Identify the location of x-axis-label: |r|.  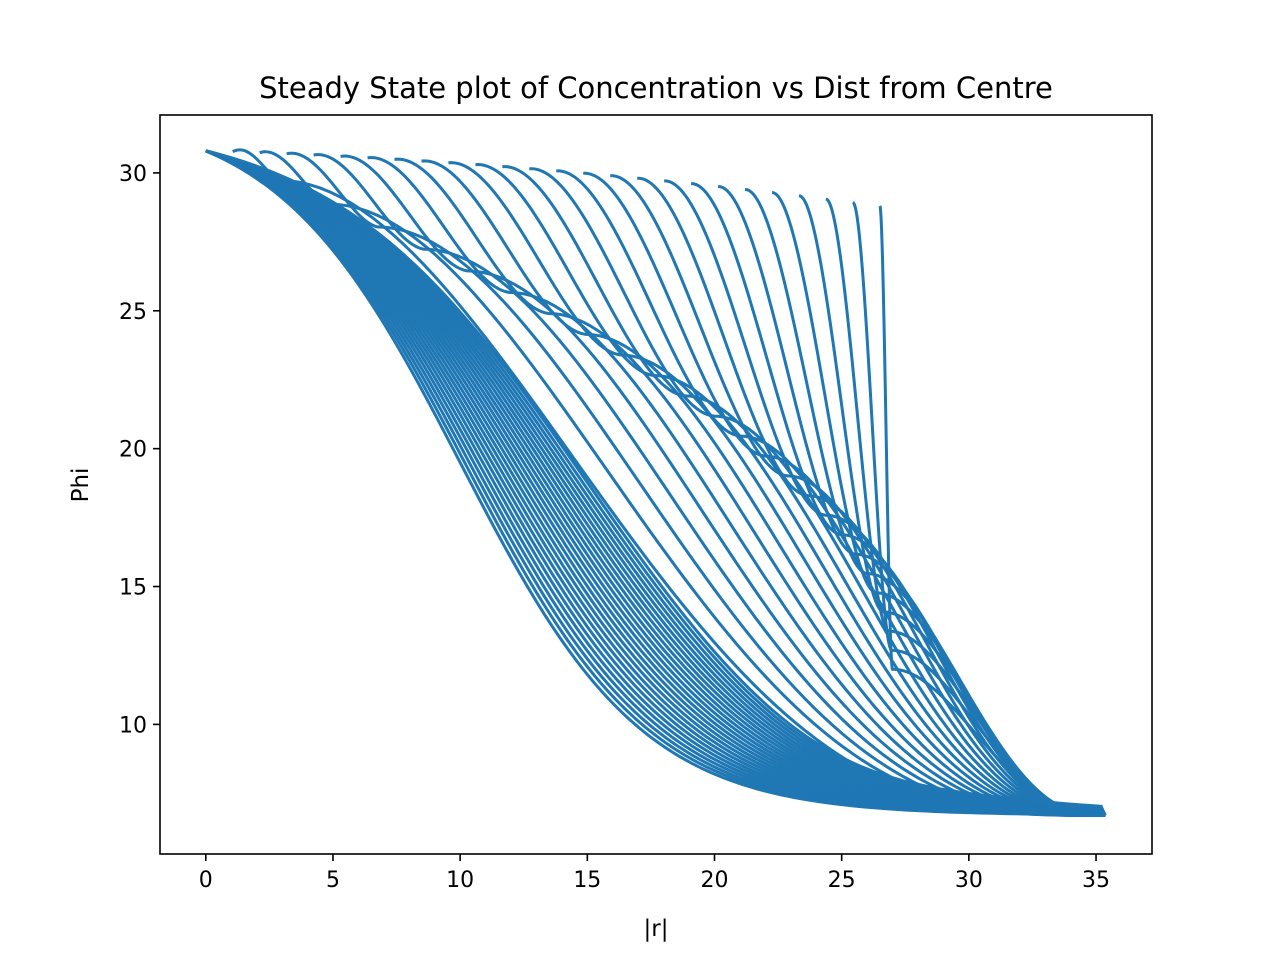
(656, 929).